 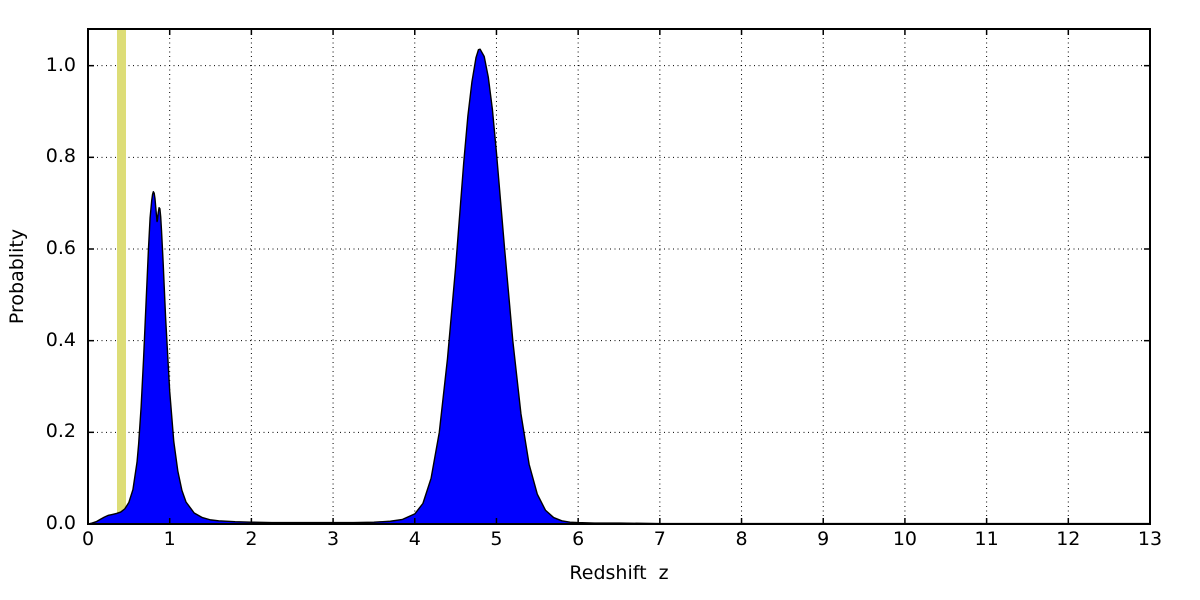 What do you see at coordinates (60, 339) in the screenshot?
I see `y-tick-label: 0.4` at bounding box center [60, 339].